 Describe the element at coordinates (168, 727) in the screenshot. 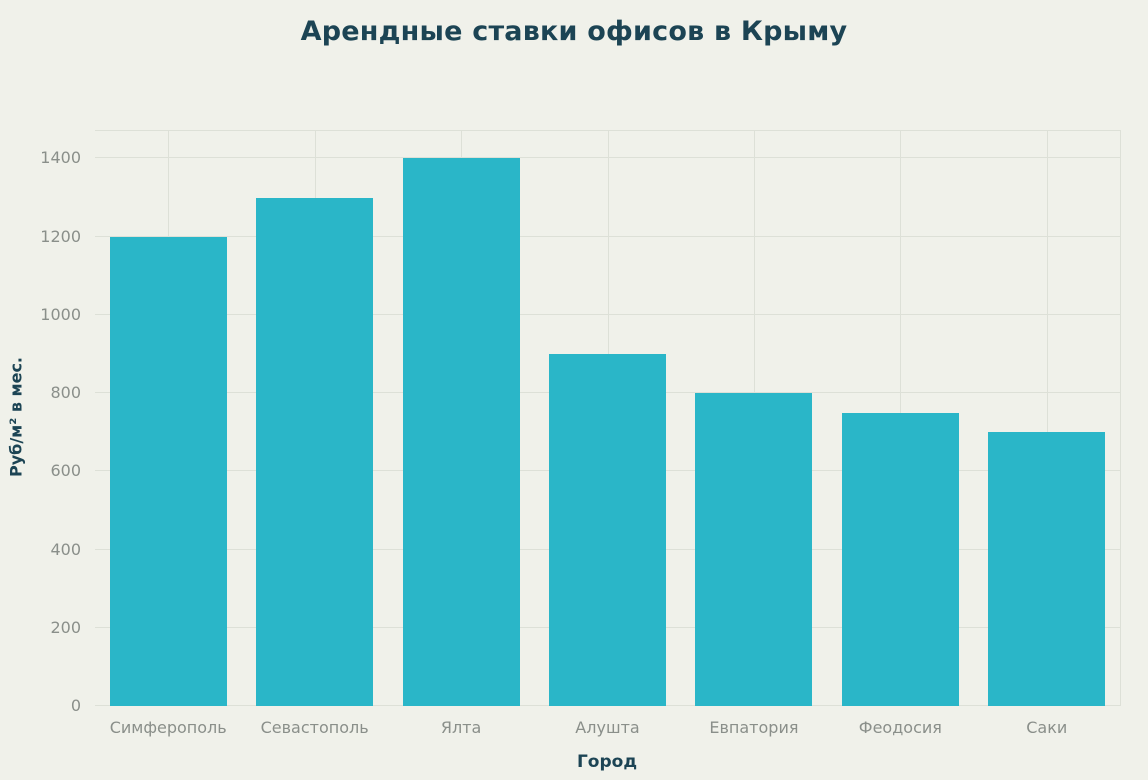

I see `x-tick-label: Симферополь` at that location.